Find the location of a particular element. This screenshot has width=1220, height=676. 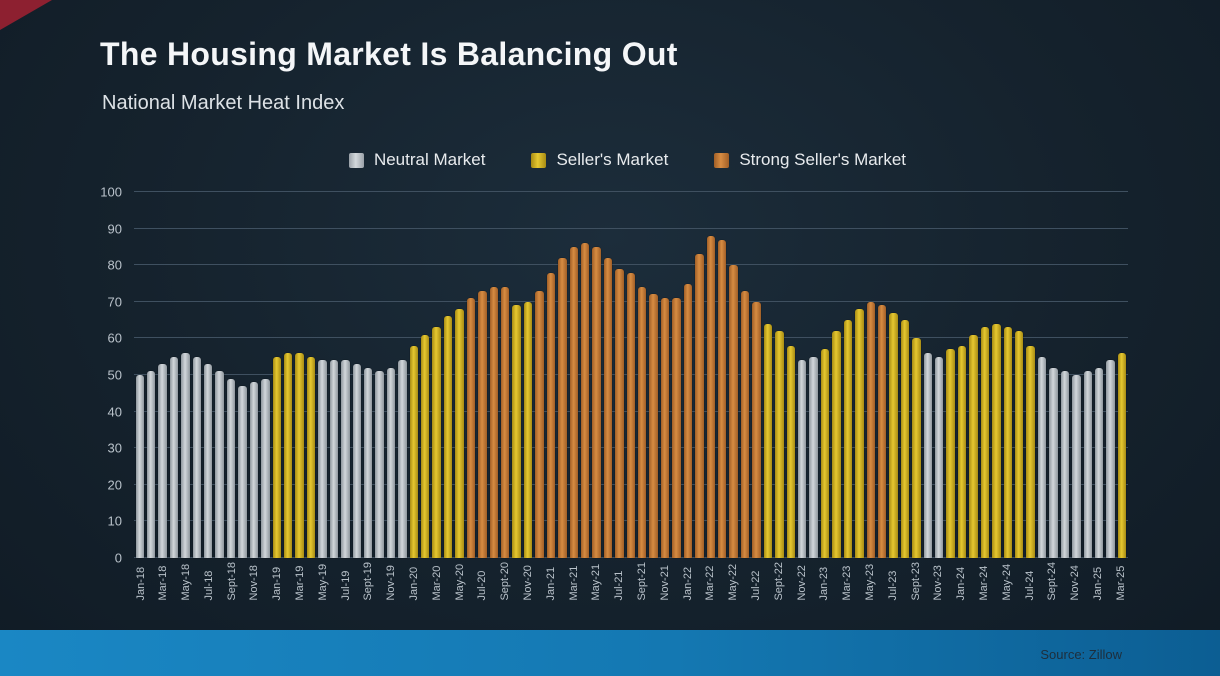

y-tick-label: 70 is located at coordinates (114, 302).